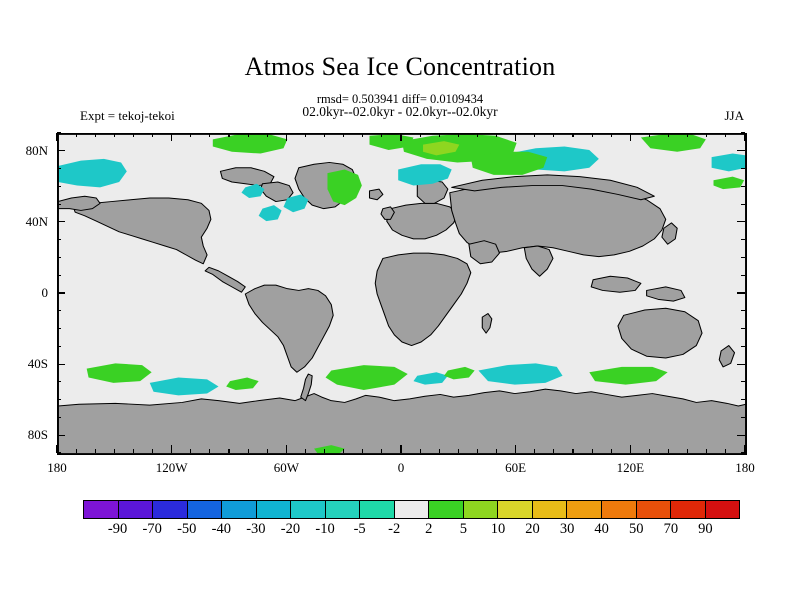  Describe the element at coordinates (36, 221) in the screenshot. I see `y-axis-label: 40N` at that location.